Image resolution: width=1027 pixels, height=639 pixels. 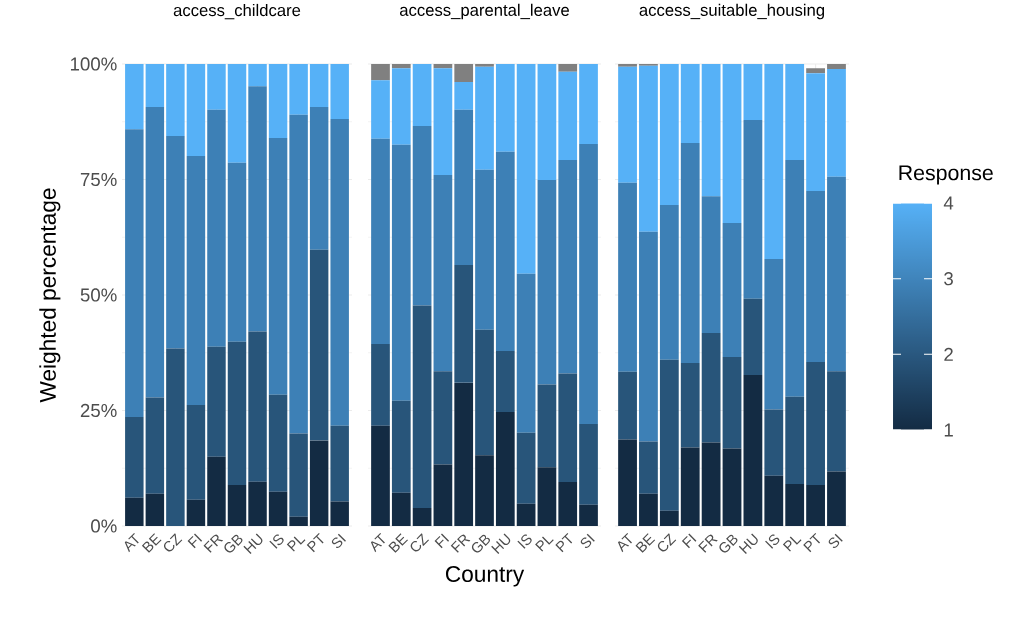 I want to click on x-tick-label: GB, so click(x=480, y=543).